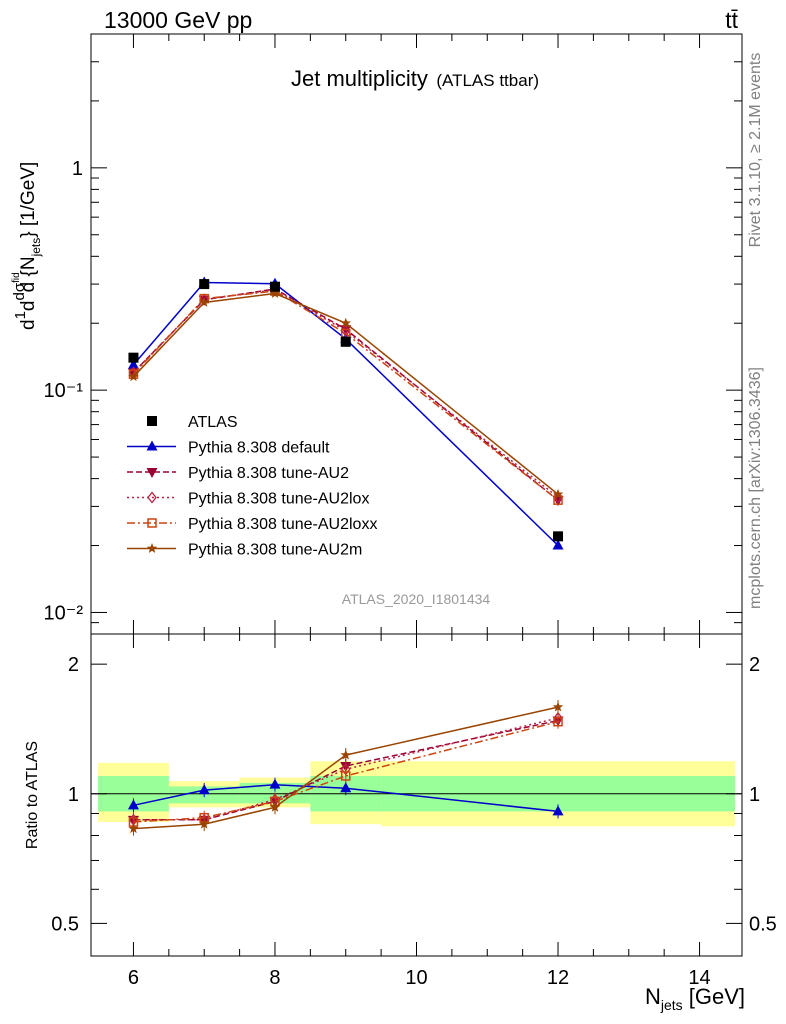 This screenshot has height=1024, width=786. I want to click on legend-entry: Pythia 8.308 tune-AU2lox, so click(248, 499).